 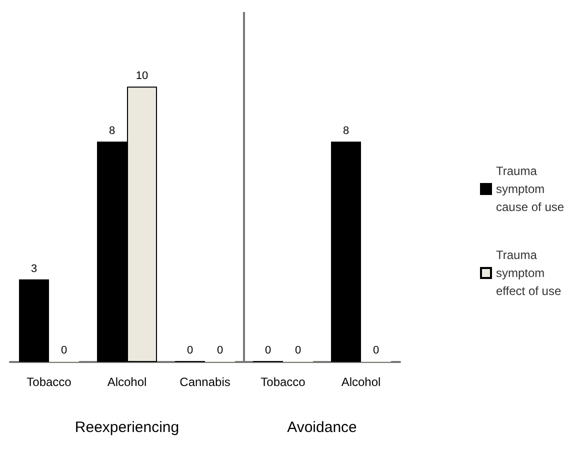 What do you see at coordinates (34, 268) in the screenshot?
I see `data-label: 3` at bounding box center [34, 268].